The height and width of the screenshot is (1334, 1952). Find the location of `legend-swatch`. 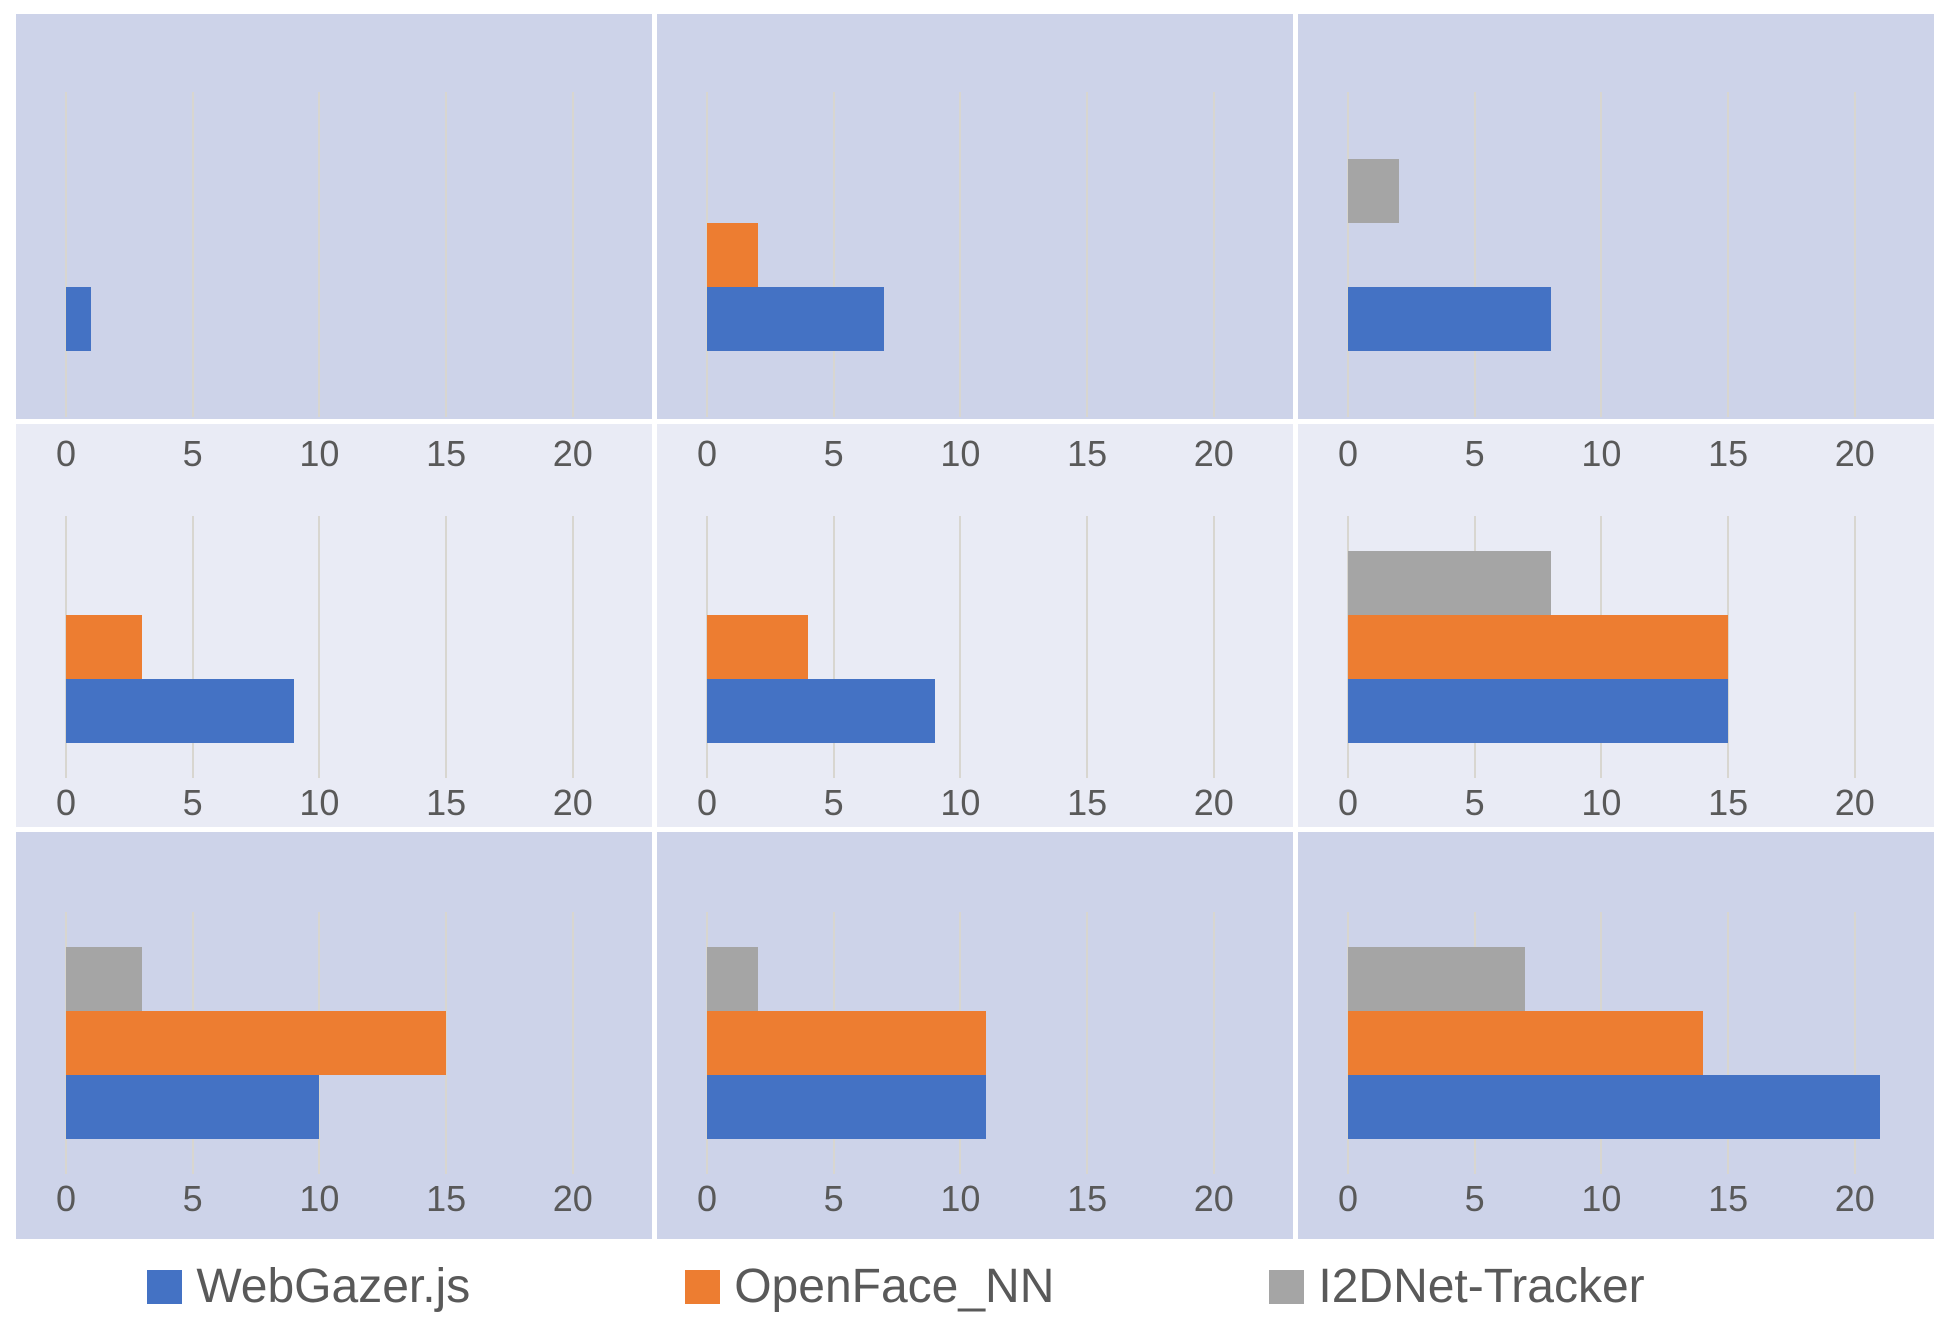

legend-swatch is located at coordinates (165, 1286).